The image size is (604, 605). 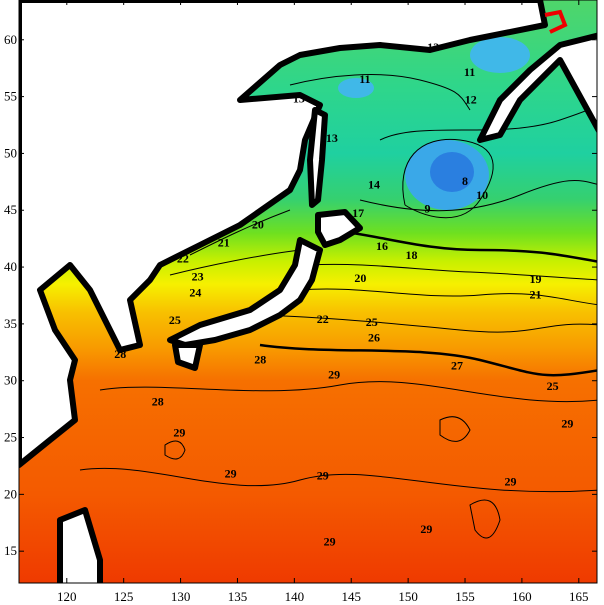 What do you see at coordinates (195, 293) in the screenshot?
I see `contour-label: 24` at bounding box center [195, 293].